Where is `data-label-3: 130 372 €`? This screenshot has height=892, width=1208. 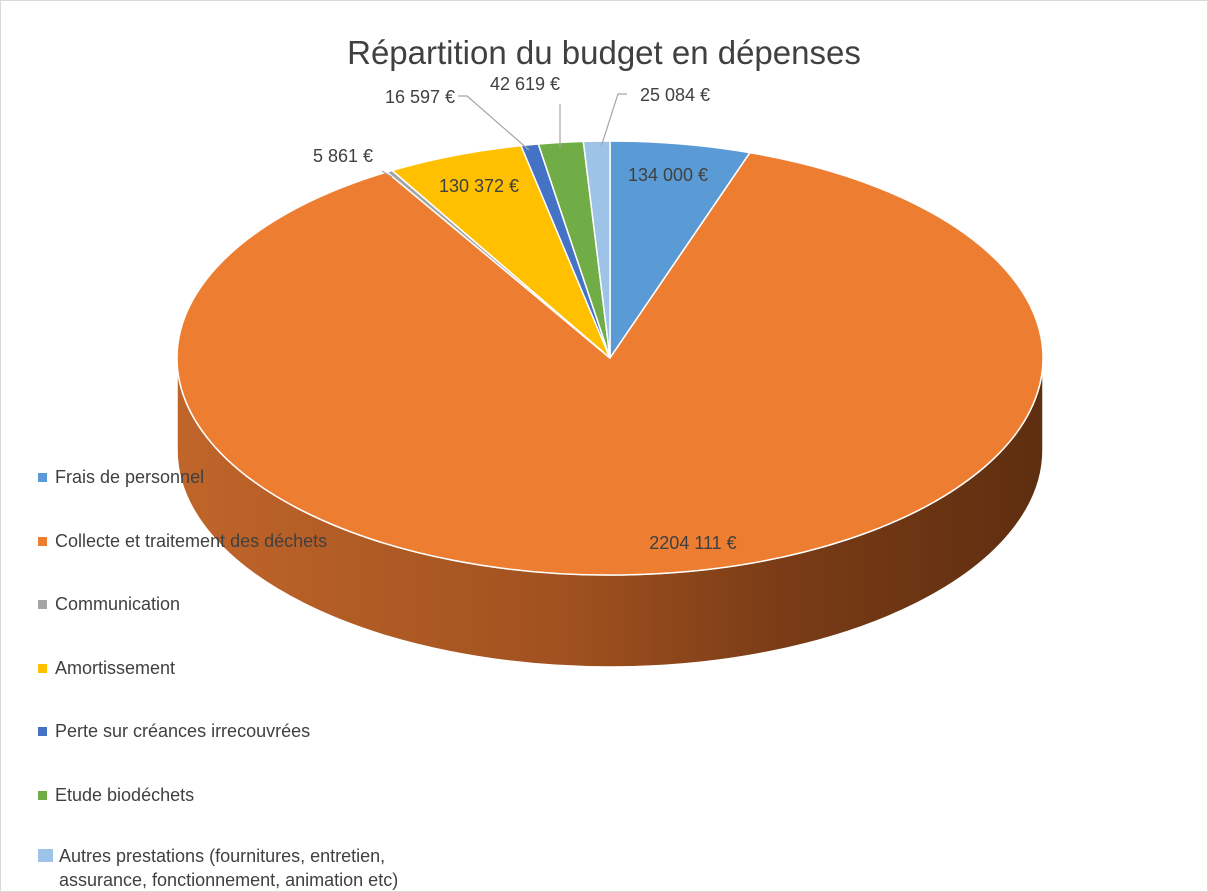 data-label-3: 130 372 € is located at coordinates (479, 186).